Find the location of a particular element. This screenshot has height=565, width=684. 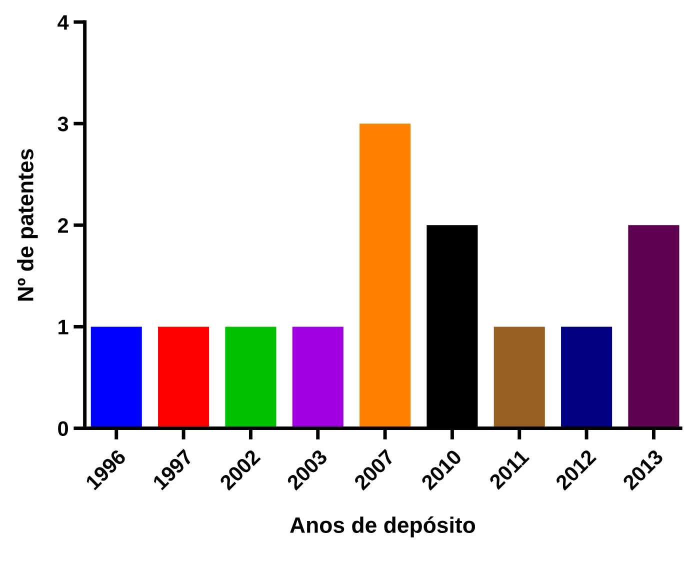

y-tick-label: 0 is located at coordinates (63, 428).